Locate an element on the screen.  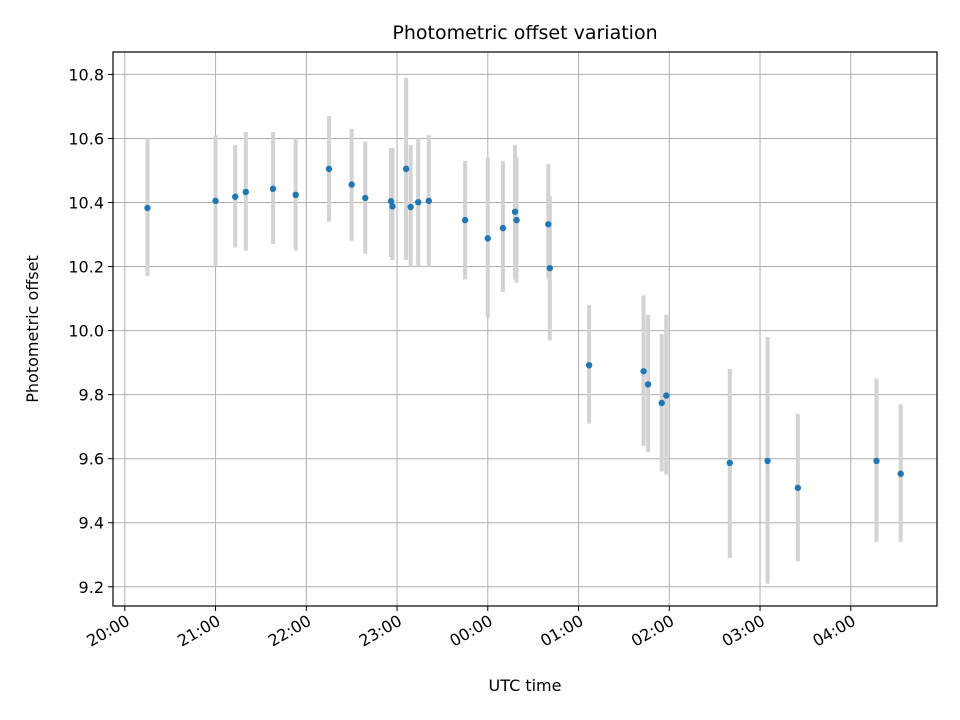
x-tick-label: 01:00 is located at coordinates (561, 631).